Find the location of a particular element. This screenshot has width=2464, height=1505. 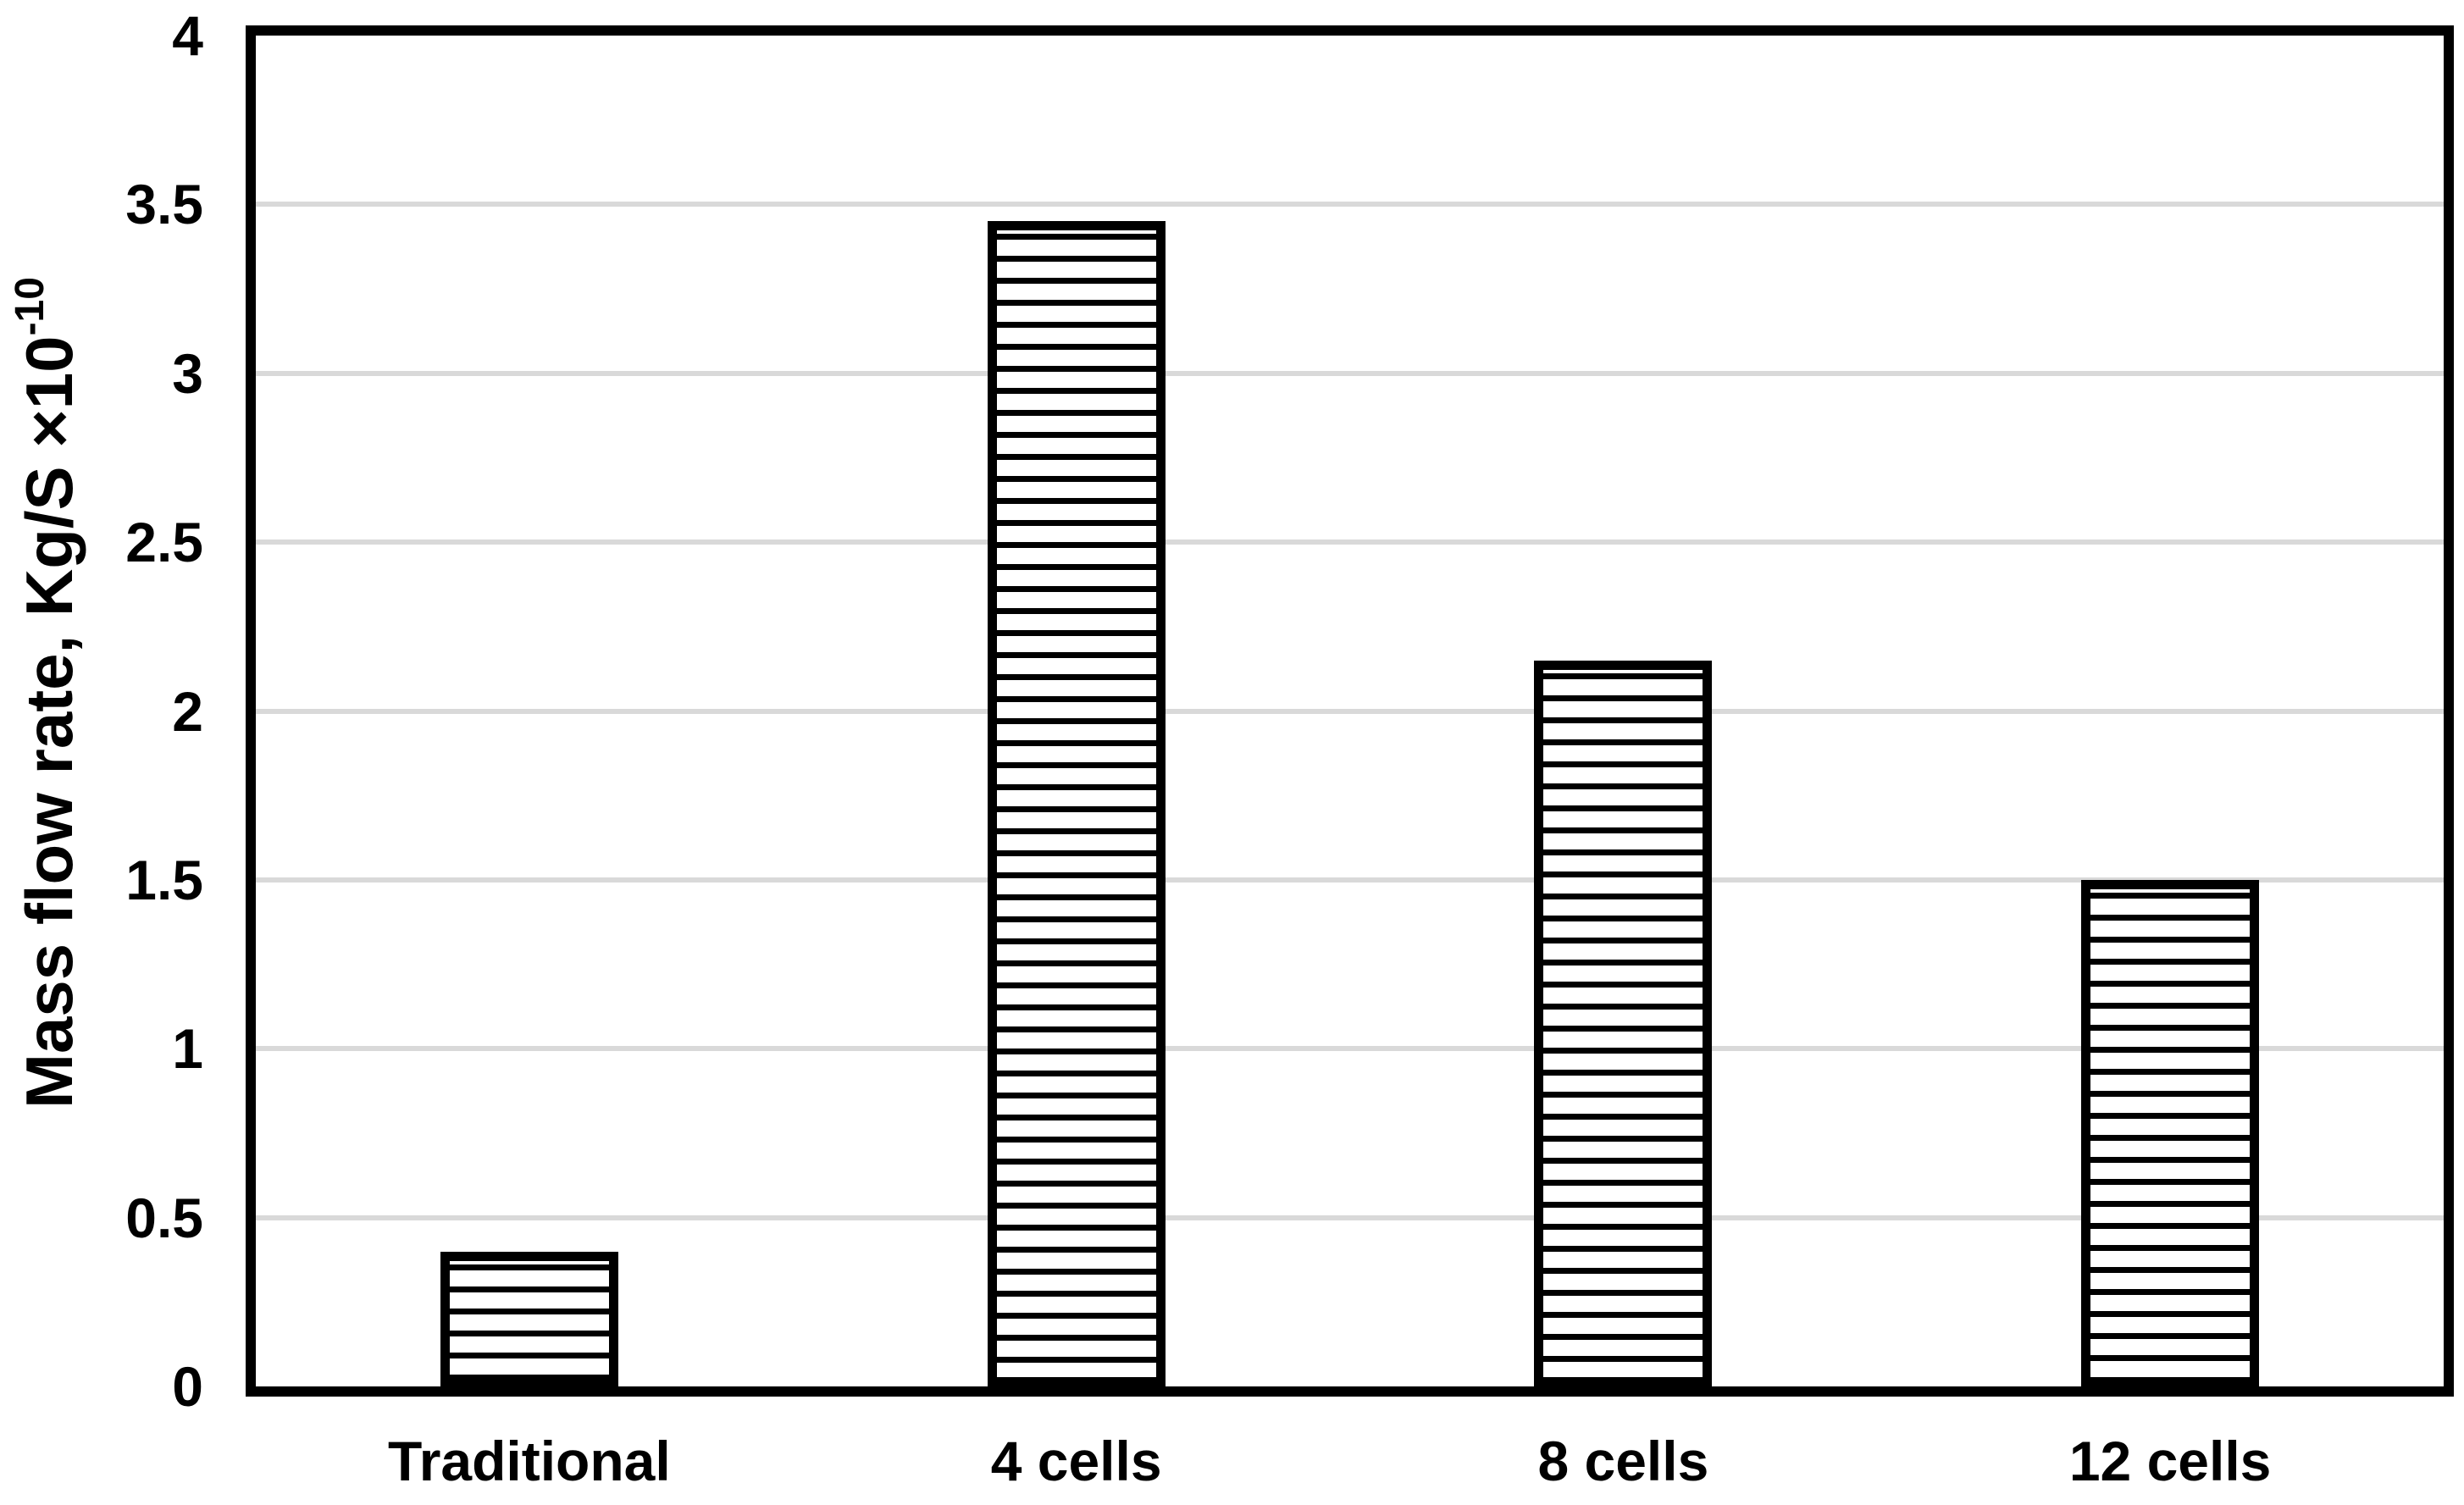

y-axis-title-superscript: -10 is located at coordinates (30, 306).